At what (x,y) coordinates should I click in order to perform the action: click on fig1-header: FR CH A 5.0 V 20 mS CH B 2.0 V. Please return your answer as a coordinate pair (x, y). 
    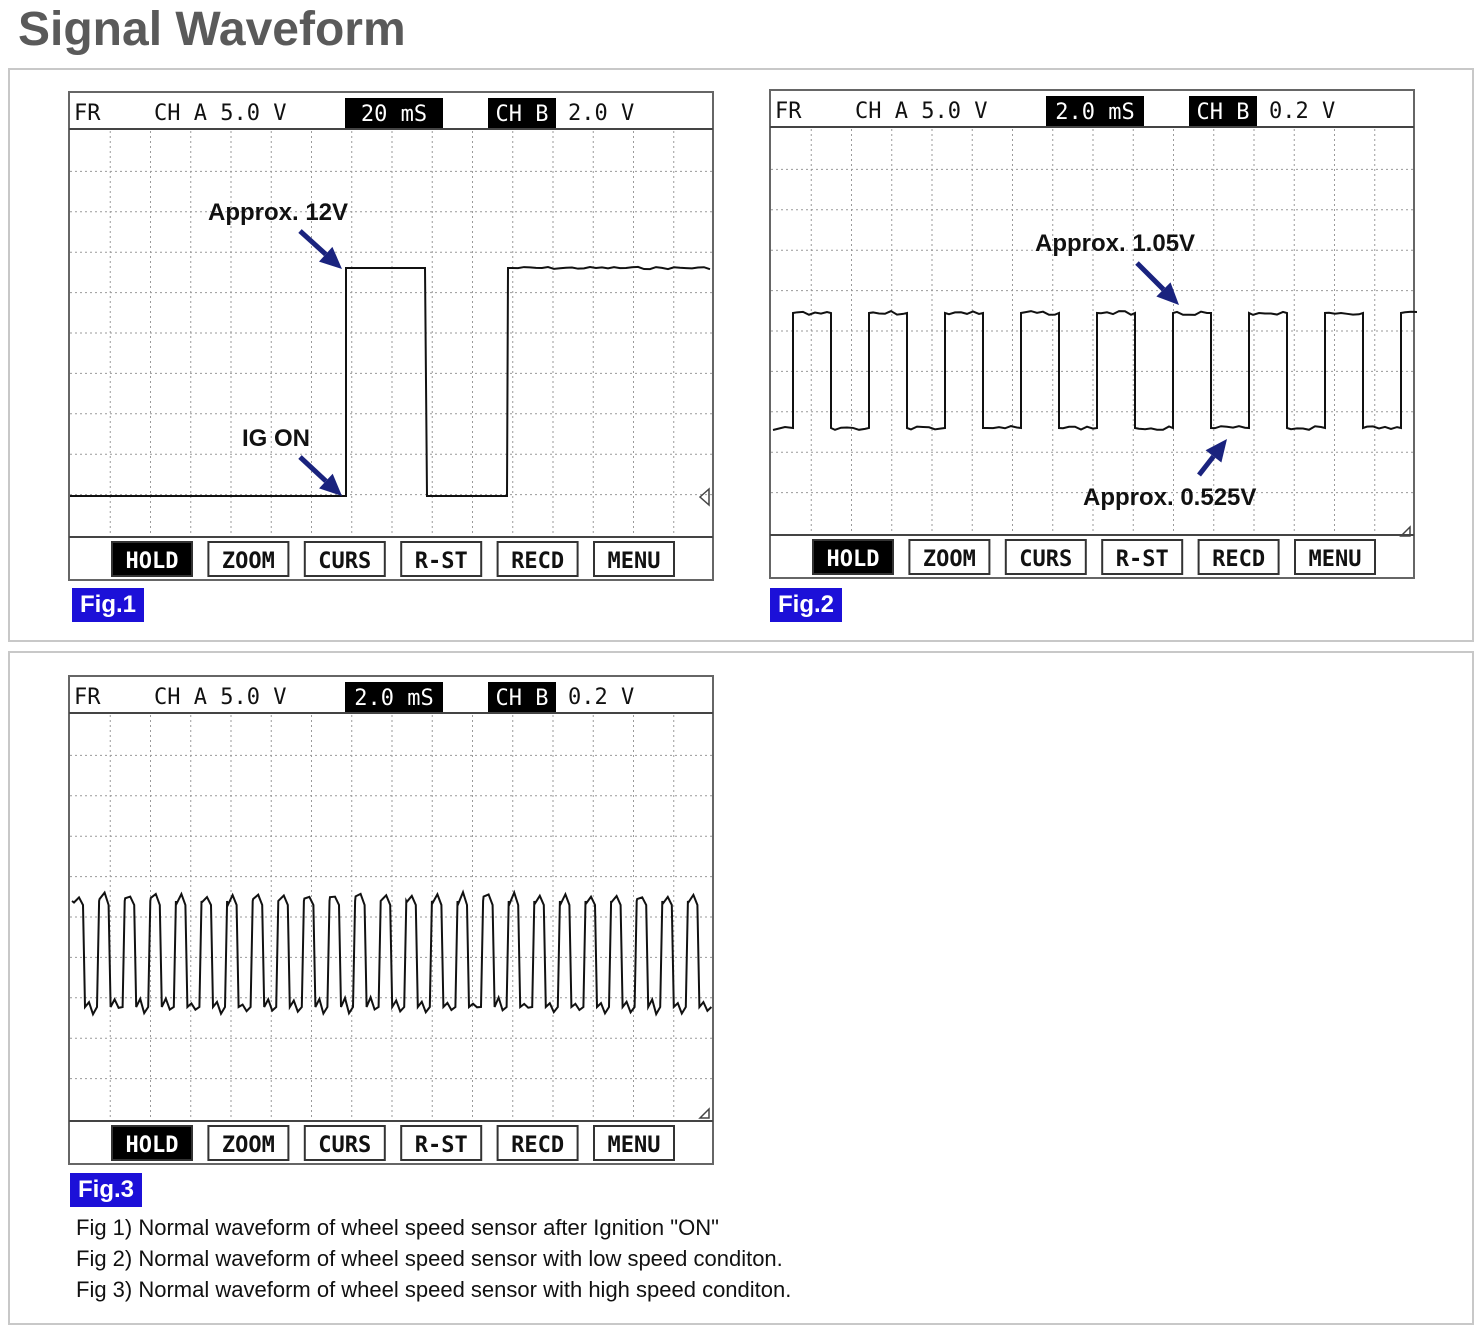
    Looking at the image, I should click on (354, 113).